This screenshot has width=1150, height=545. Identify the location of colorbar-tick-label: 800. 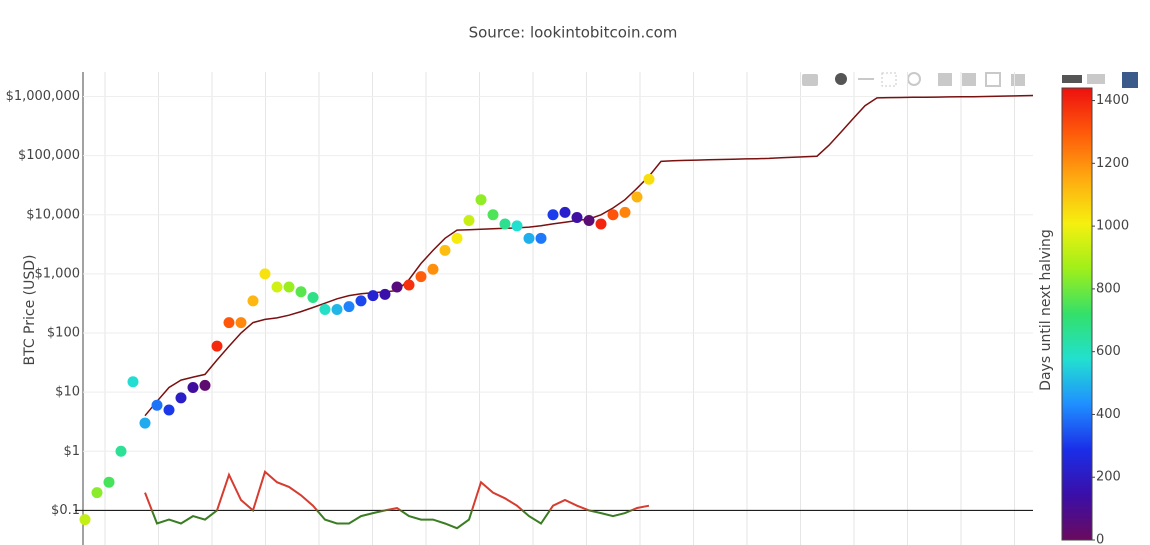
(1108, 288).